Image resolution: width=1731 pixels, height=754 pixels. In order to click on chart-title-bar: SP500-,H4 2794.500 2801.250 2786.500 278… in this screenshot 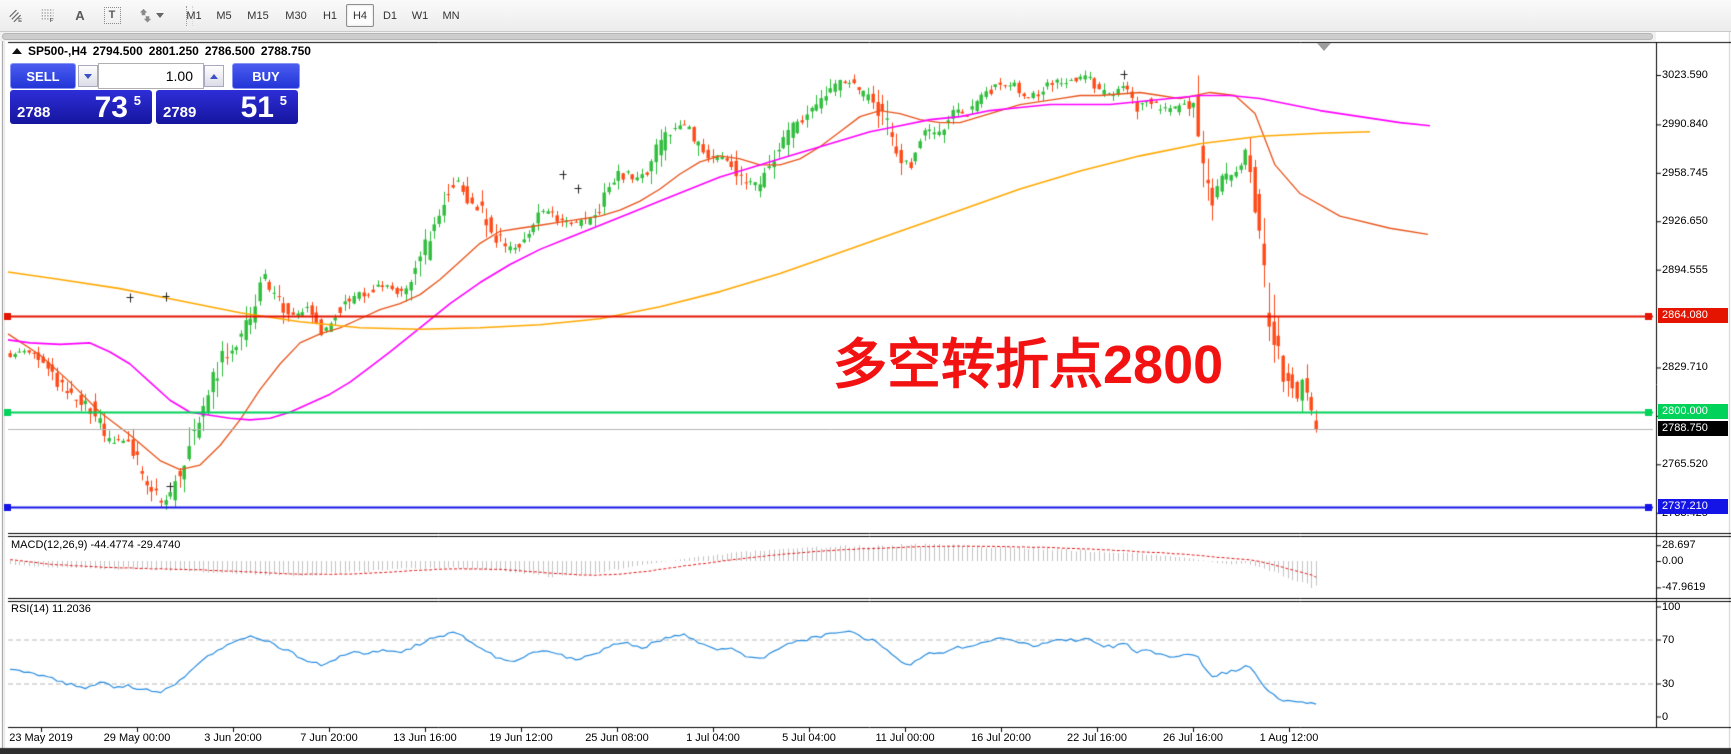, I will do `click(161, 51)`.